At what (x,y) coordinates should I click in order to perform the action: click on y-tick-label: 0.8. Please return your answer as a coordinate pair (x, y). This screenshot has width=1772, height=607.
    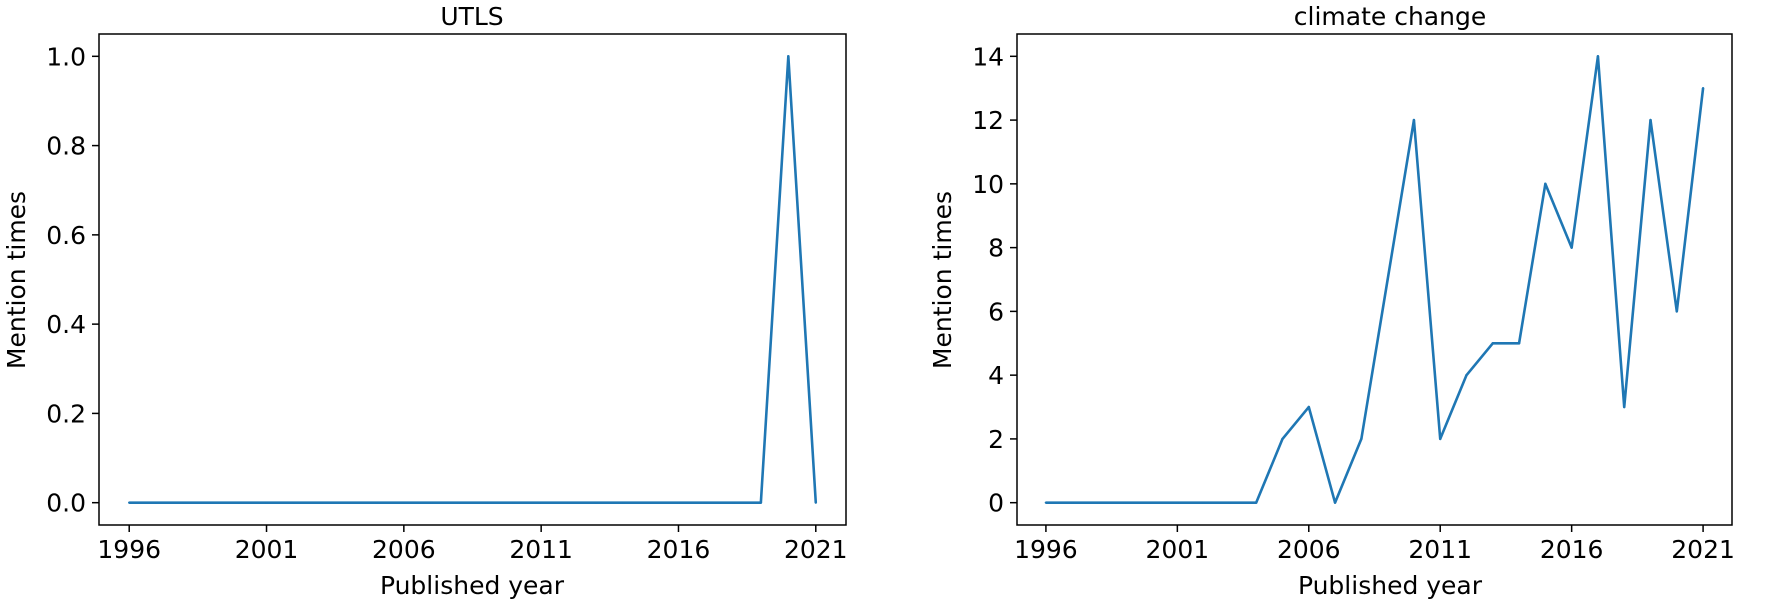
    Looking at the image, I should click on (66, 146).